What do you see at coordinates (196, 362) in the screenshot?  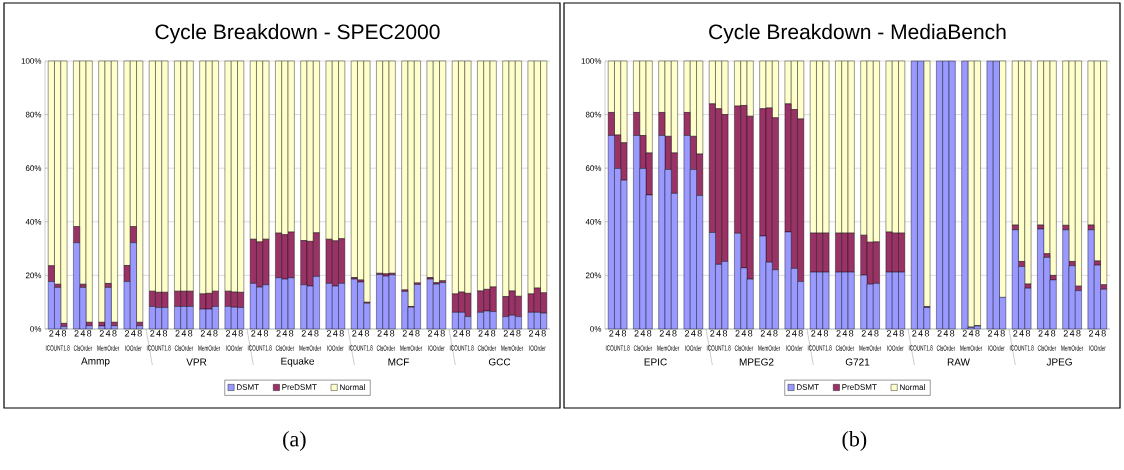 I see `text: VPR` at bounding box center [196, 362].